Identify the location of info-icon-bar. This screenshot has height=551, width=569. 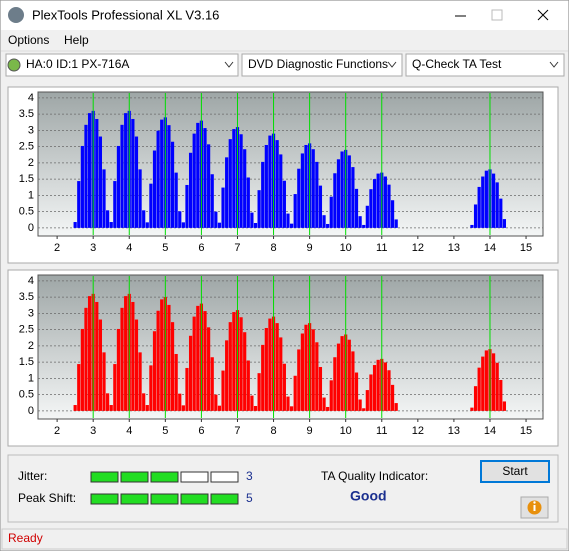
(534, 508).